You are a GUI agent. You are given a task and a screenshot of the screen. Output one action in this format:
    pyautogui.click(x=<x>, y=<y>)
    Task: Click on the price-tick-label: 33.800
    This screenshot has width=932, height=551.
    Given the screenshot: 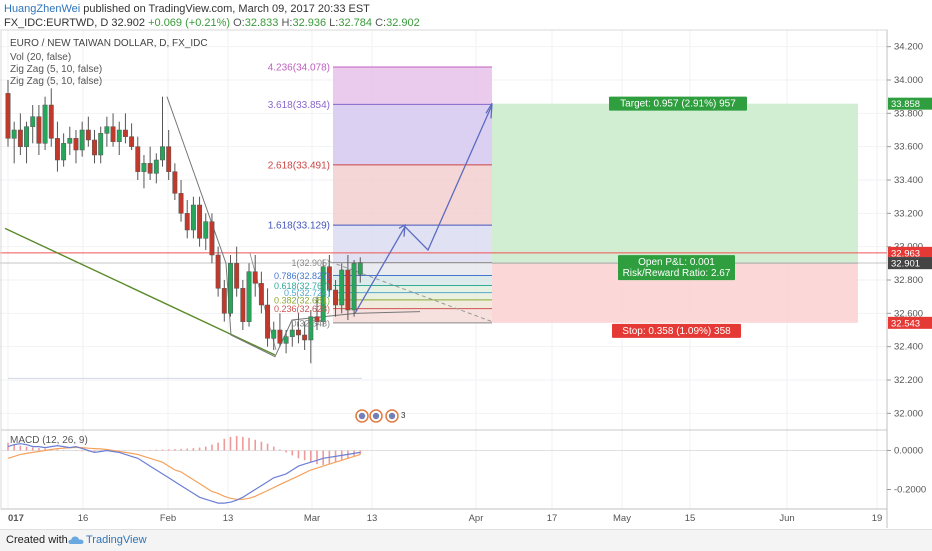 What is the action you would take?
    pyautogui.click(x=908, y=113)
    